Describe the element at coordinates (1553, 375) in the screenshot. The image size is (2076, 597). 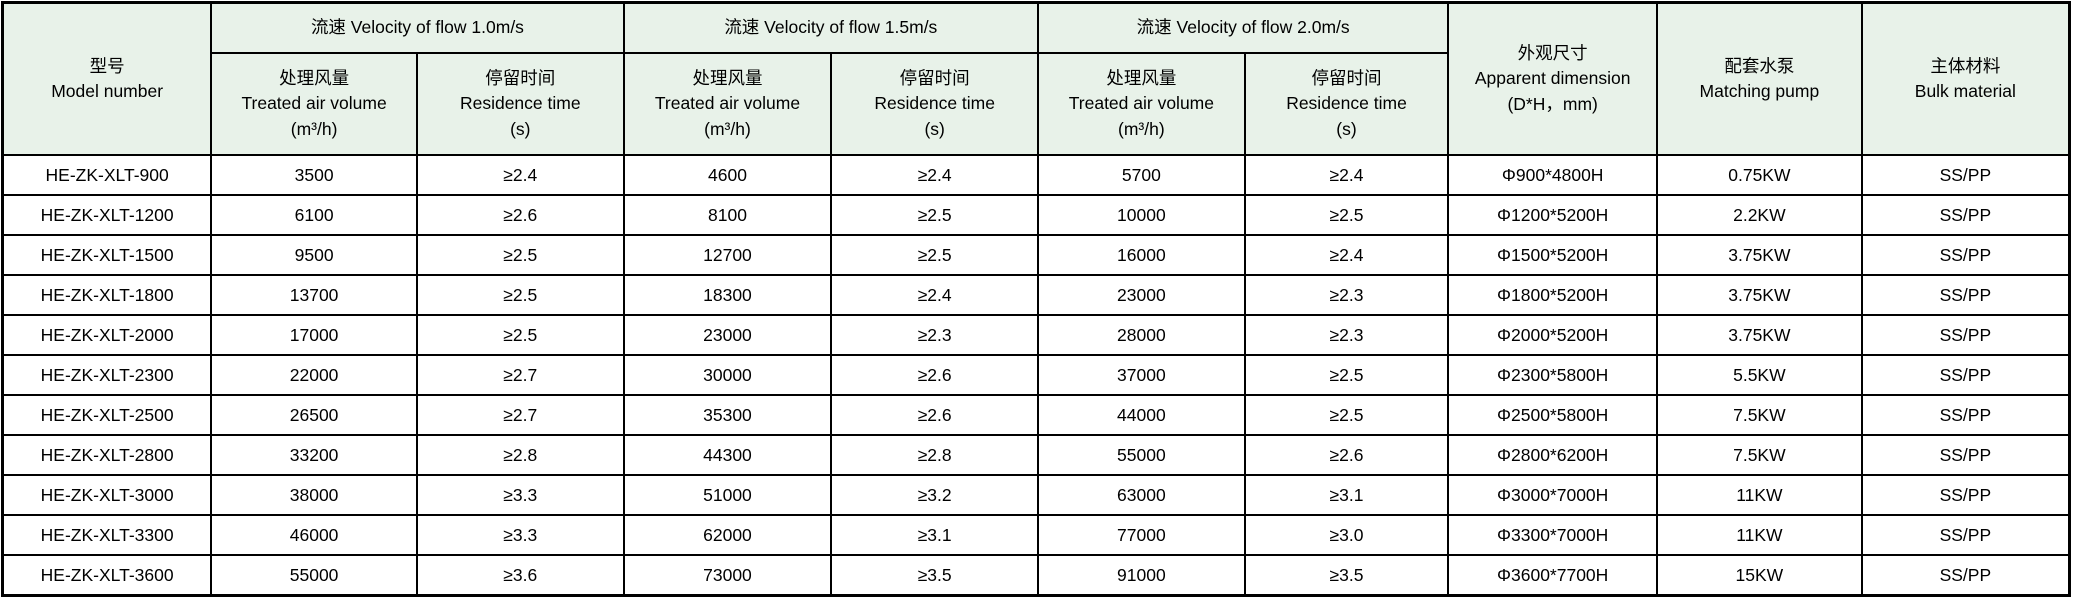
I see `cell-apparent-dimension: Φ2300*5800H` at that location.